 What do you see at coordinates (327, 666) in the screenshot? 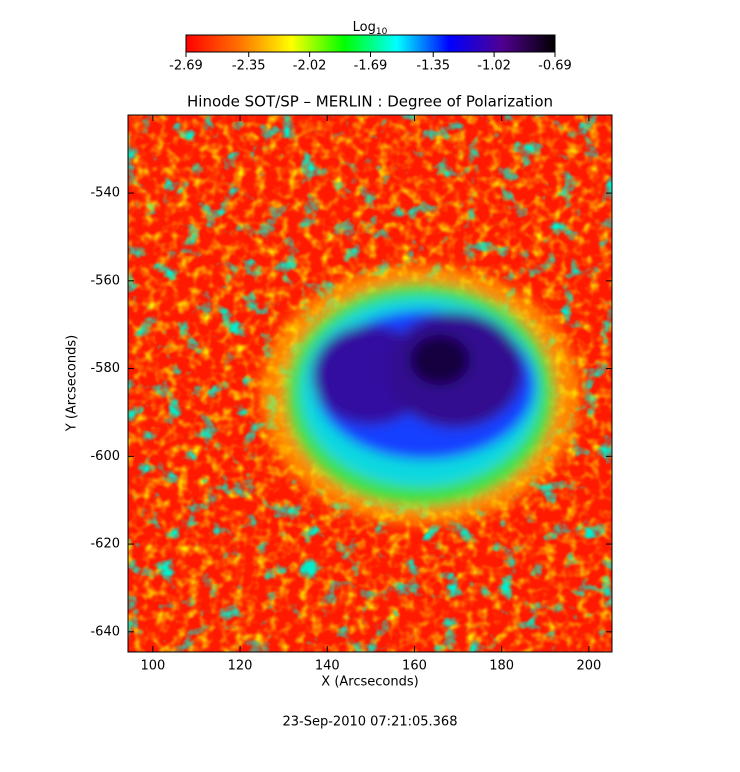
I see `x-tick-label: 140` at bounding box center [327, 666].